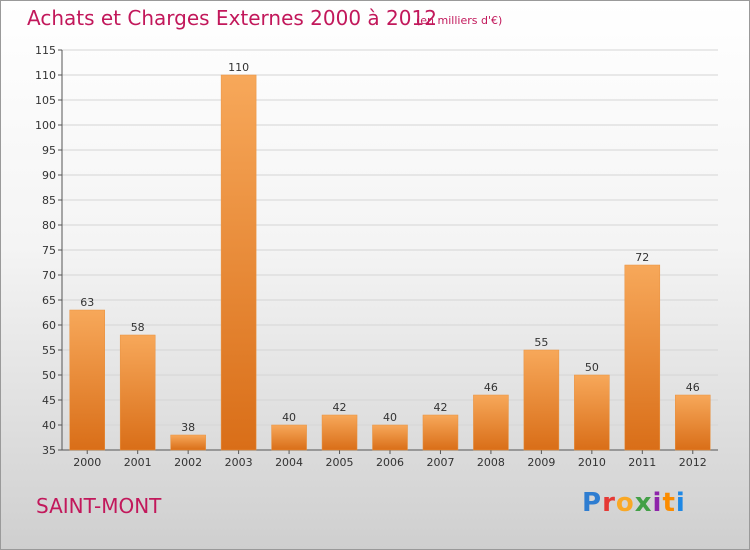  Describe the element at coordinates (137, 392) in the screenshot. I see `bar-2001` at that location.